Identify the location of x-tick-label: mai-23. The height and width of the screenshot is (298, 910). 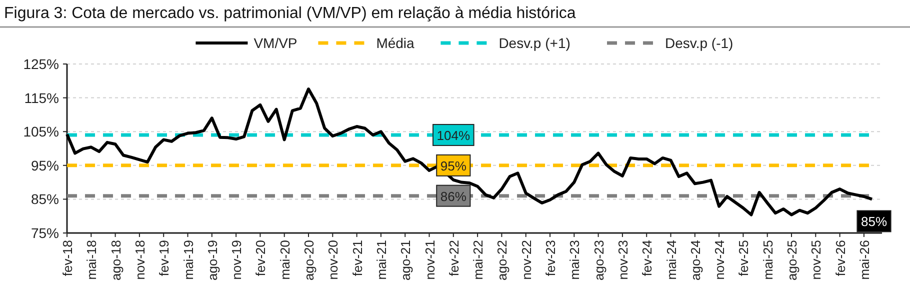
(574, 260).